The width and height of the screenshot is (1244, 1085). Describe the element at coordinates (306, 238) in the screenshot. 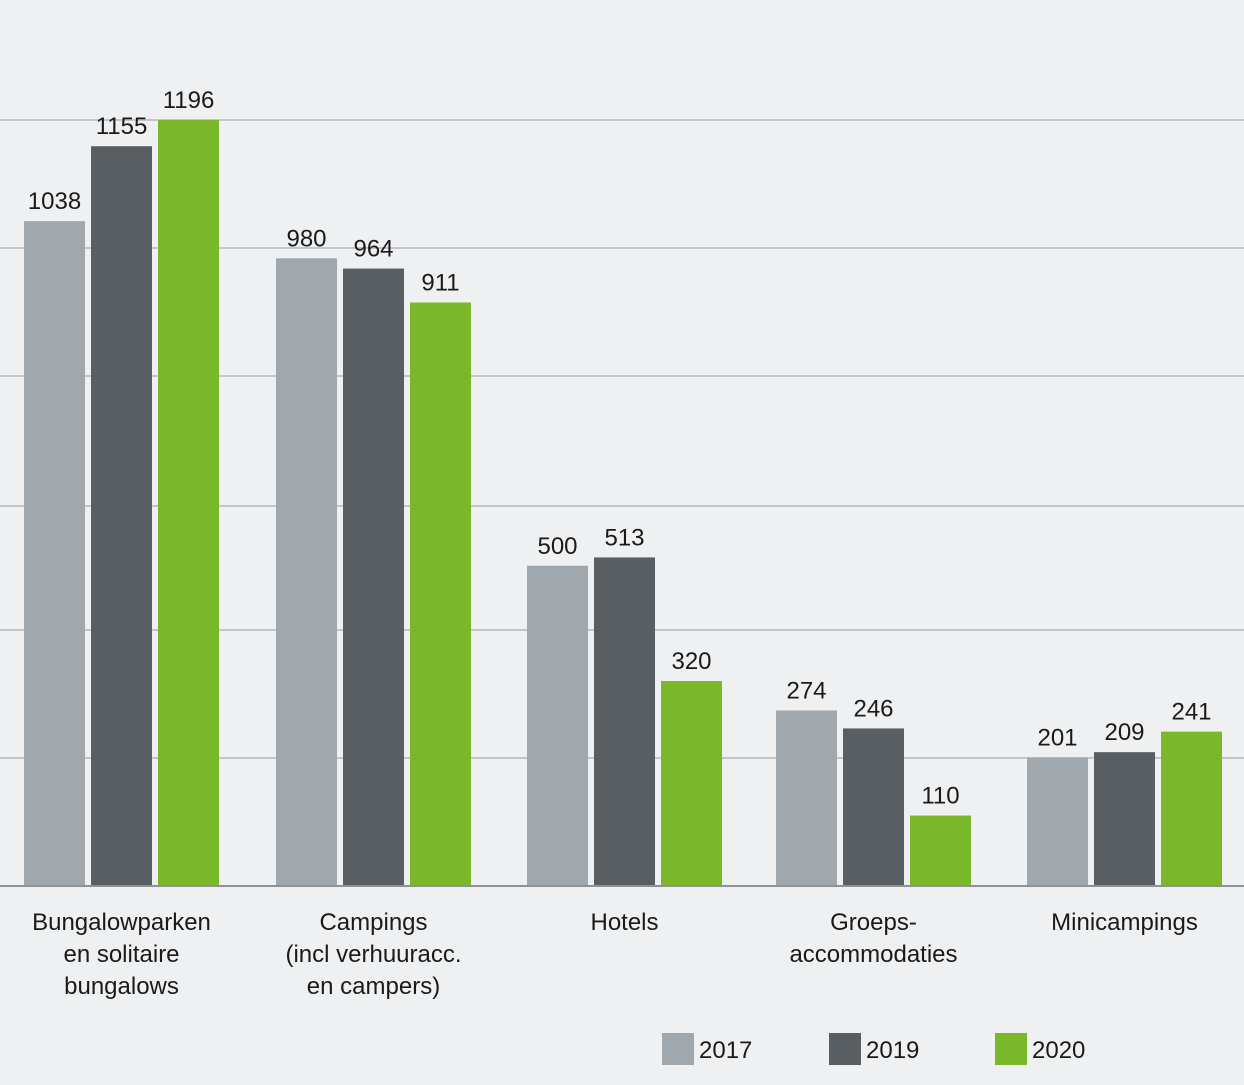

I see `data-label-2017-1: 980` at that location.